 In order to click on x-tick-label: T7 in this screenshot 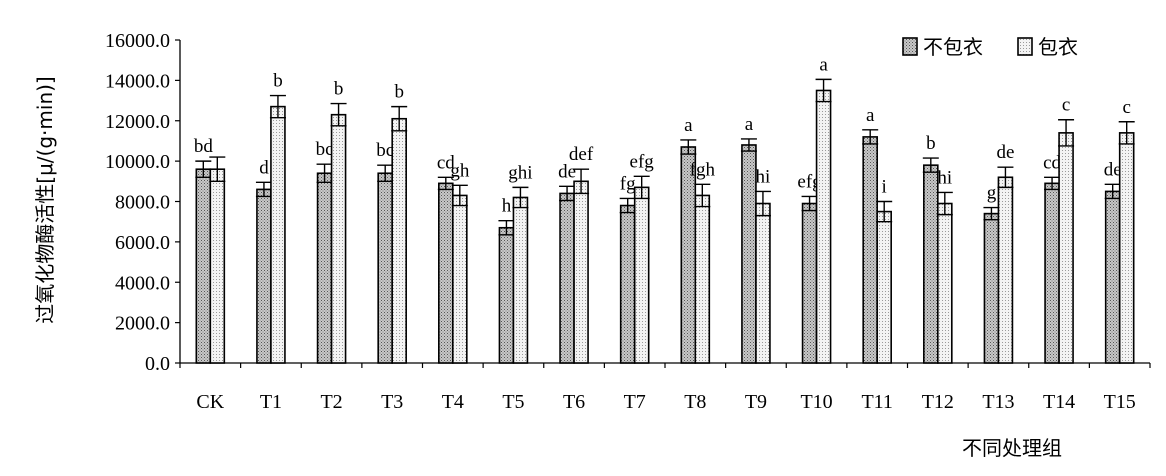, I will do `click(635, 402)`.